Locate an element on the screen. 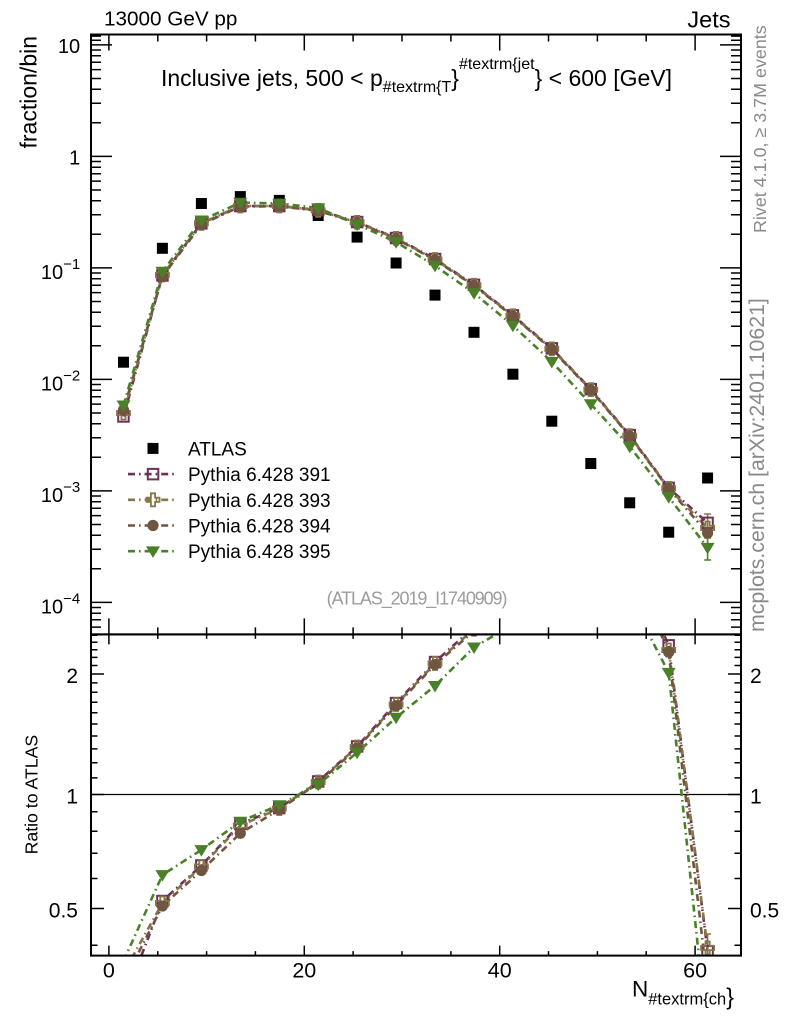 The width and height of the screenshot is (786, 1029). svg-text: fraction/bin is located at coordinates (28, 92).